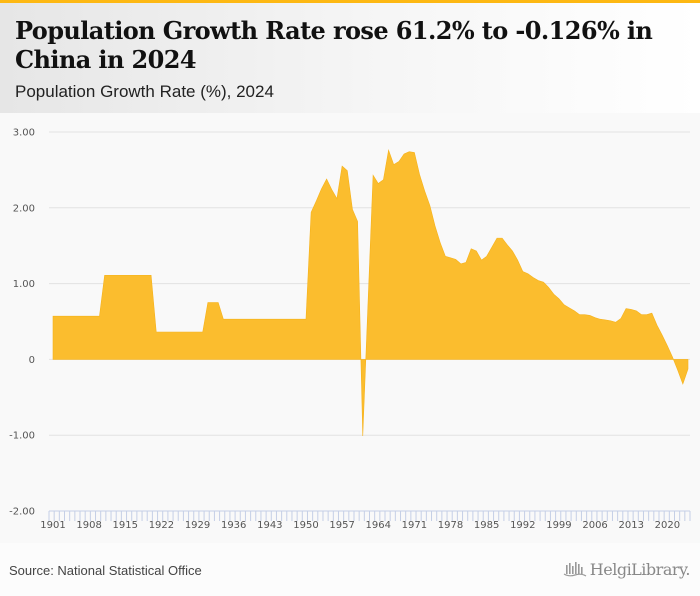 The width and height of the screenshot is (700, 596). What do you see at coordinates (125, 525) in the screenshot?
I see `x-tick-label: 1915` at bounding box center [125, 525].